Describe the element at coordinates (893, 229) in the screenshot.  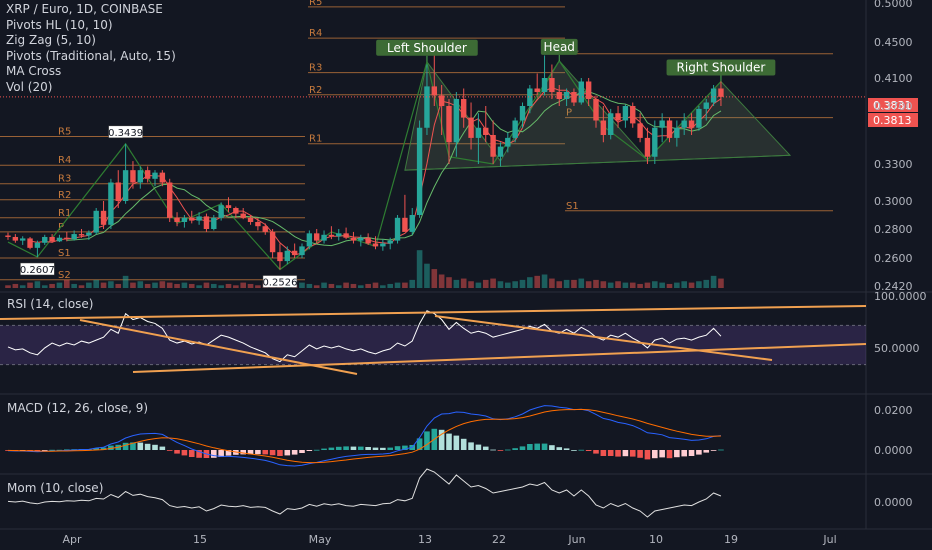
I see `price-tick-label: 0.2800` at that location.